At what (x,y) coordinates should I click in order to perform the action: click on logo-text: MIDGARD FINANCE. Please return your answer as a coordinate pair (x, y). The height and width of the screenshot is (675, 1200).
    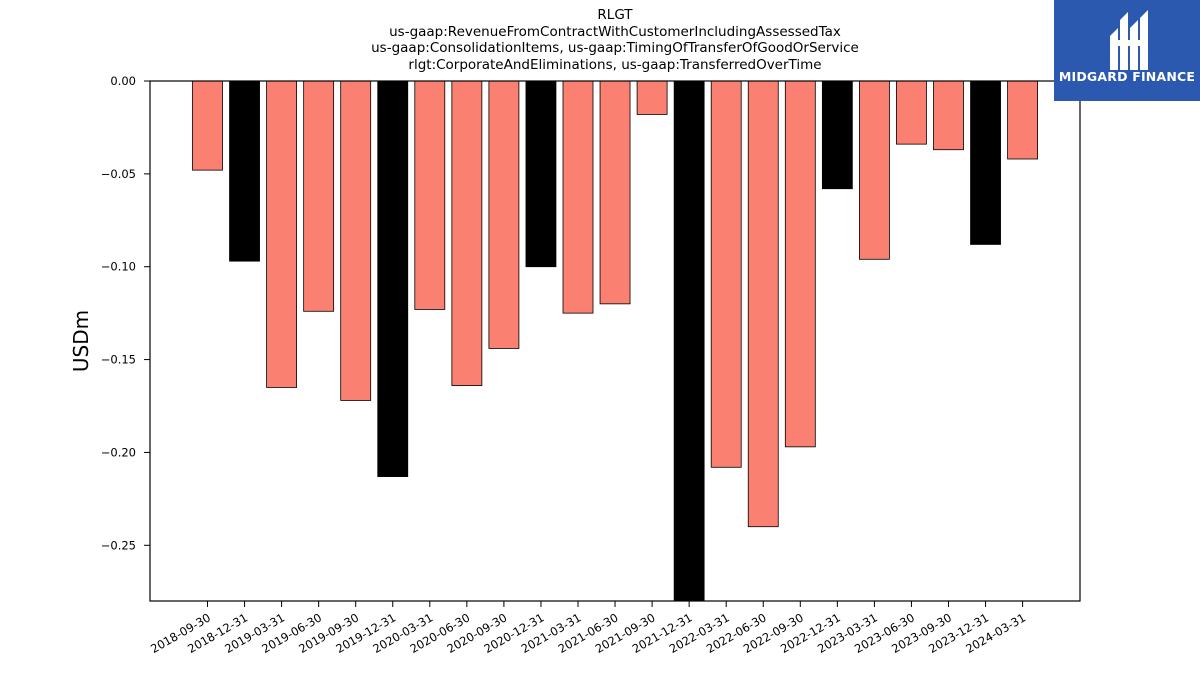
    Looking at the image, I should click on (1127, 76).